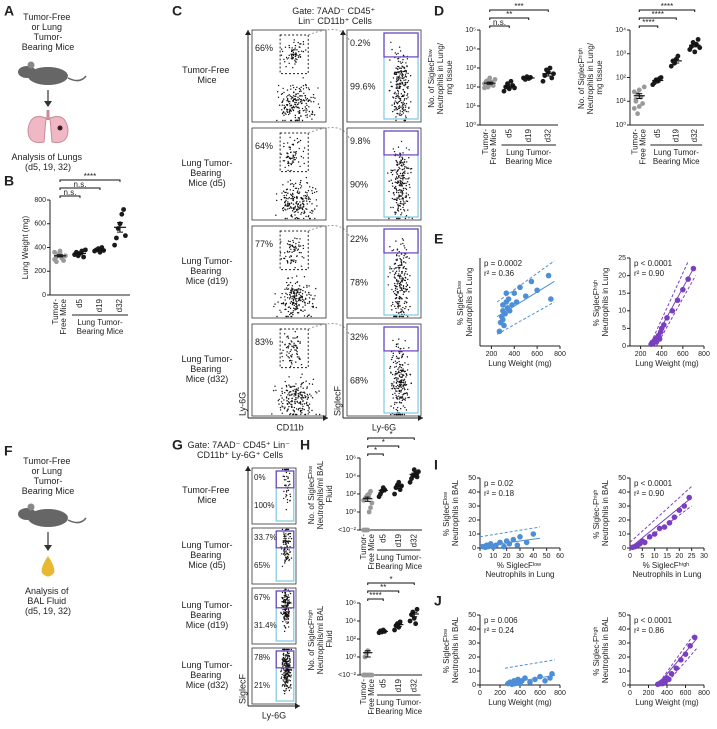 This screenshot has height=729, width=717. Describe the element at coordinates (350, 603) in the screenshot. I see `y-tick-label: 10⁶` at that location.